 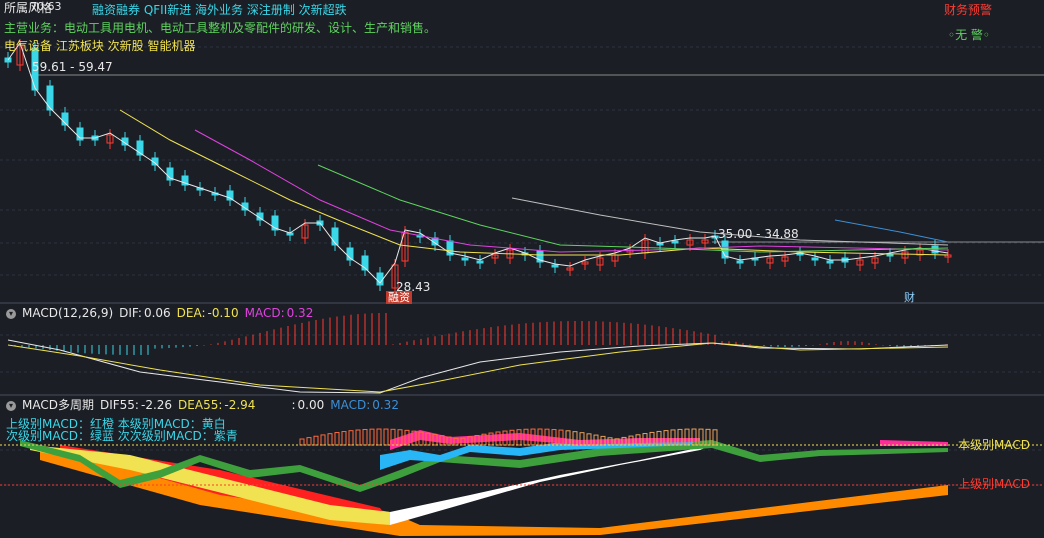 What do you see at coordinates (969, 35) in the screenshot?
I see `risk-value: ◦无 警◦` at bounding box center [969, 35].